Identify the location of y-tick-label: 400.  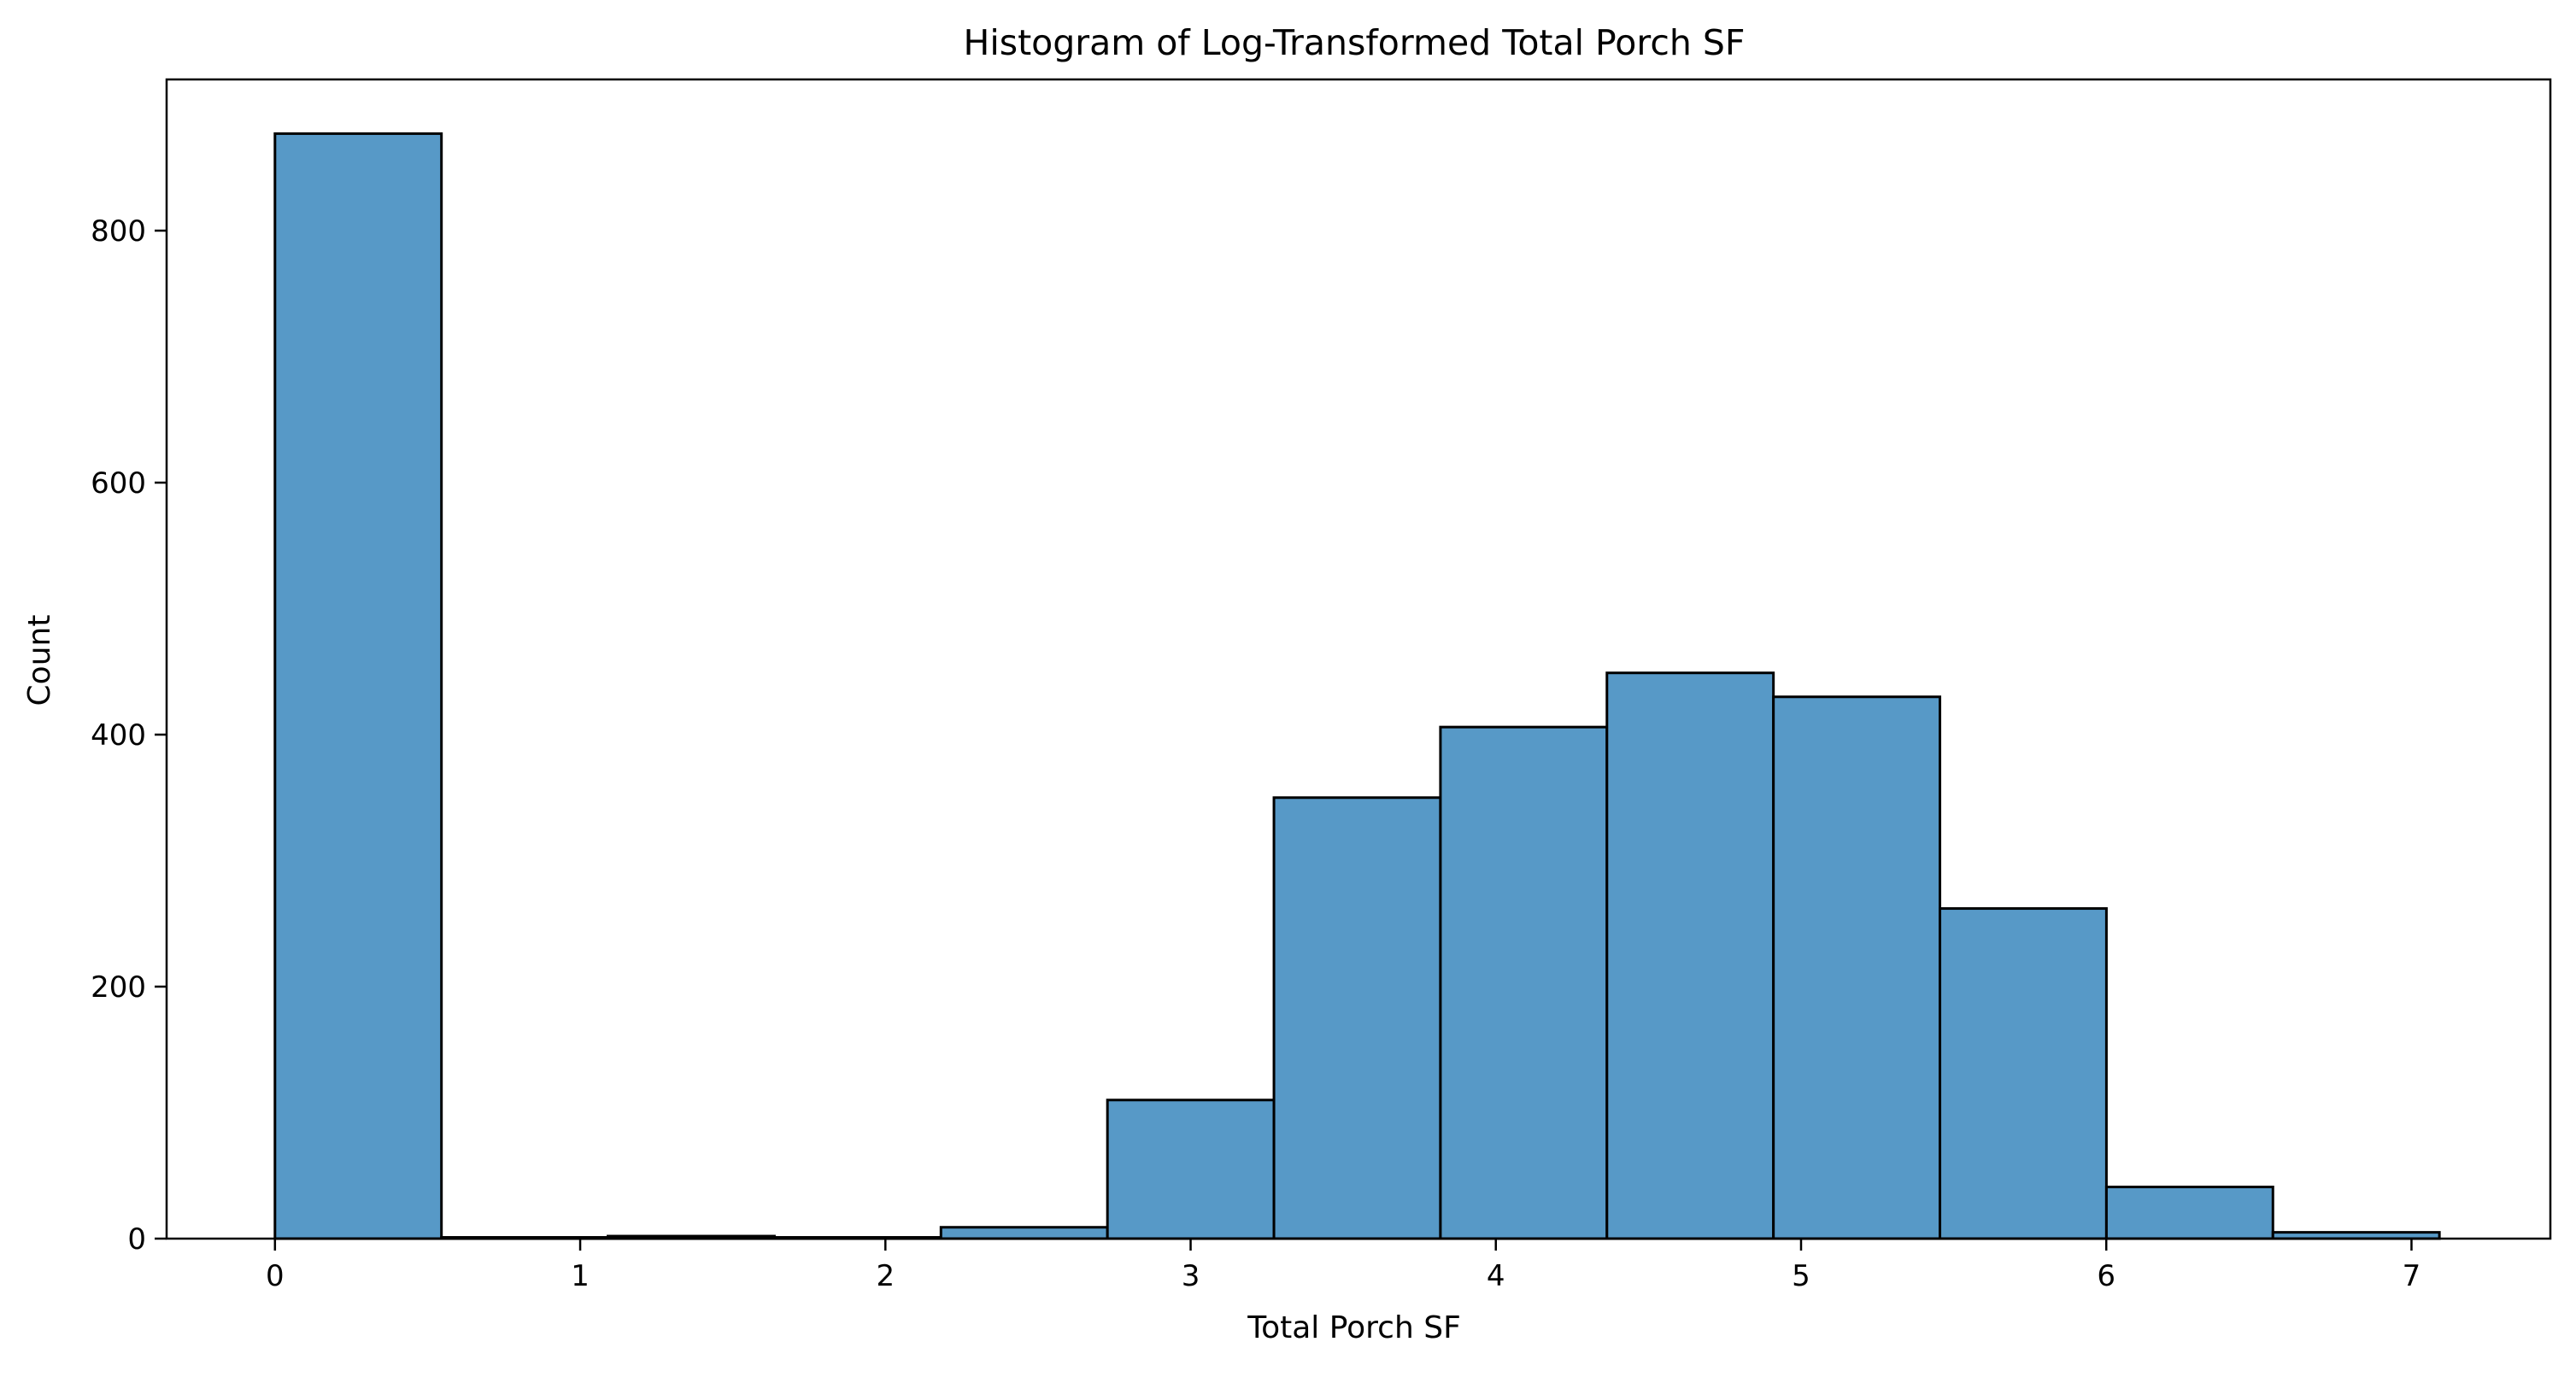
(119, 735).